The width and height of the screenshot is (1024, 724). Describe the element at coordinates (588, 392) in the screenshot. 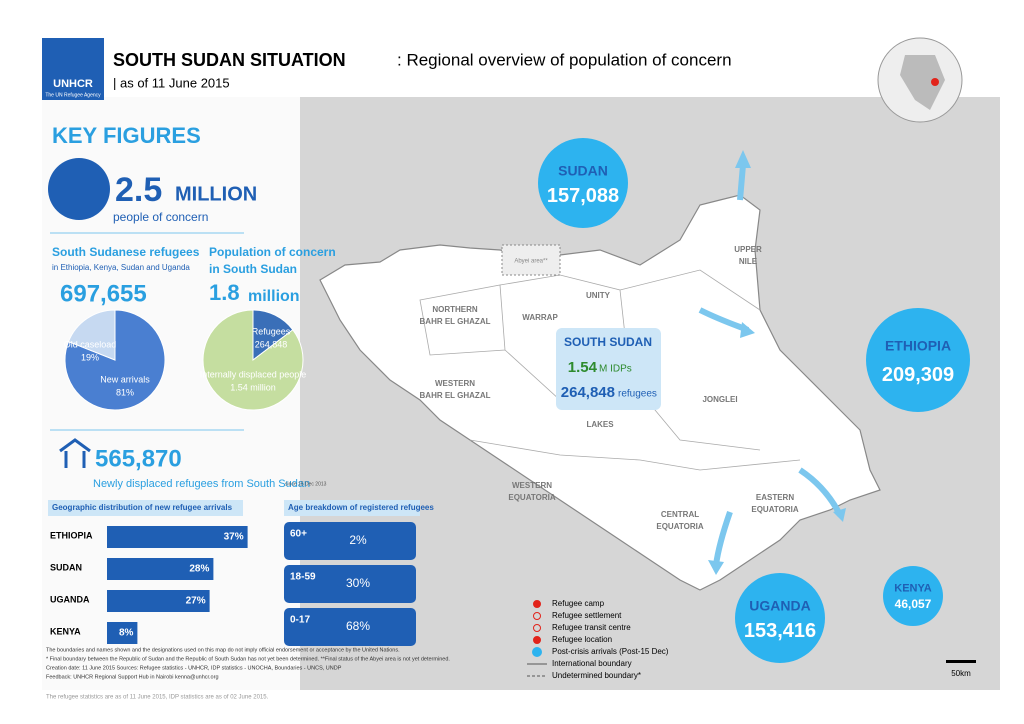

I see `south-sudan-refugees: 264,848` at that location.